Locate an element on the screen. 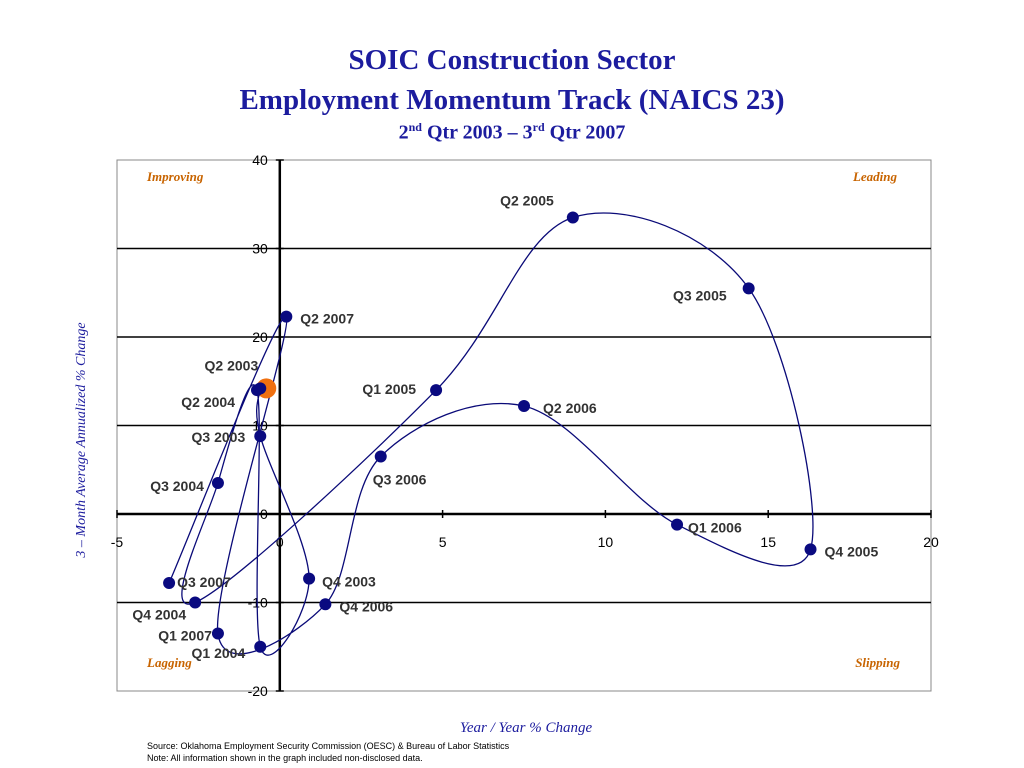 The image size is (1024, 768). point-q3-2007 is located at coordinates (169, 583).